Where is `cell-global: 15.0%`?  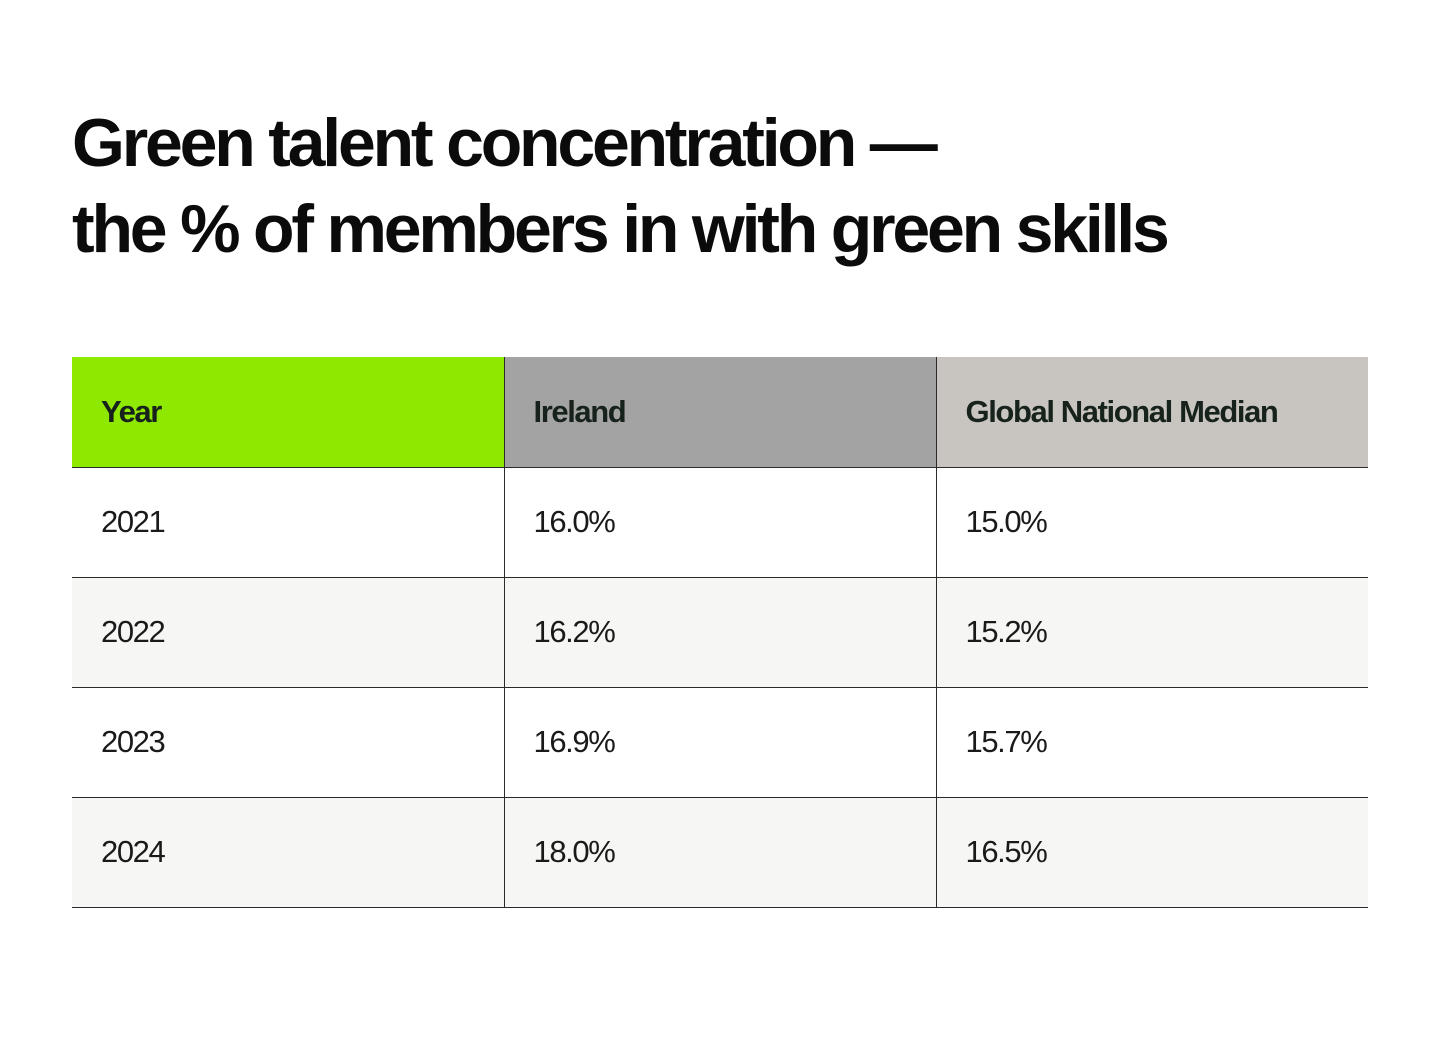 cell-global: 15.0% is located at coordinates (1151, 522).